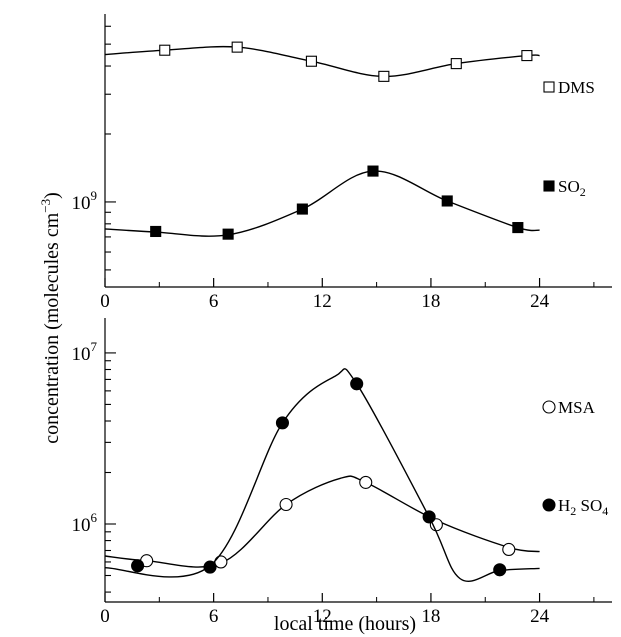 Image resolution: width=621 pixels, height=637 pixels. What do you see at coordinates (94, 517) in the screenshot?
I see `y-tick-label-exponent: 6` at bounding box center [94, 517].